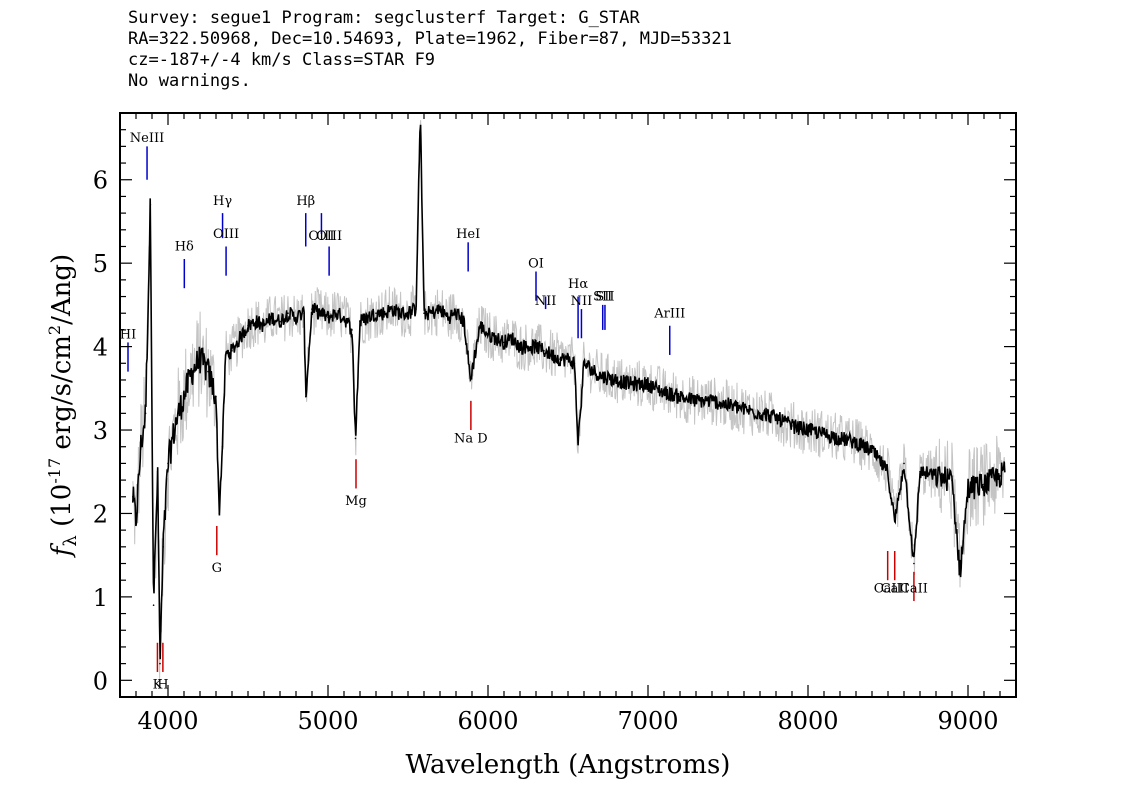 This screenshot has height=810, width=1134. I want to click on header-line-redshift-class: cz=-187+/-4 km/s Class=STAR F9, so click(282, 60).